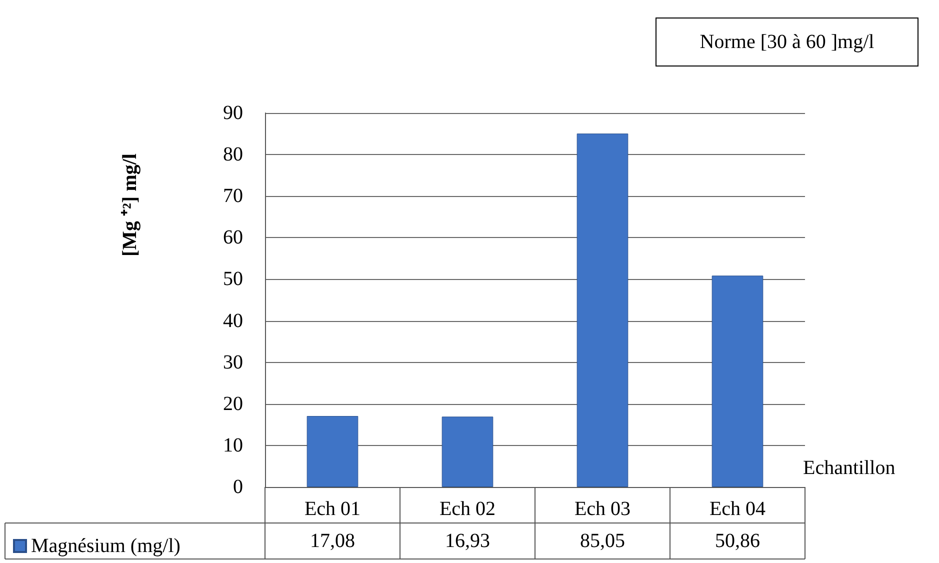  Describe the element at coordinates (130, 204) in the screenshot. I see `y-axis-title: [Mg ⁺²] mg/l` at that location.